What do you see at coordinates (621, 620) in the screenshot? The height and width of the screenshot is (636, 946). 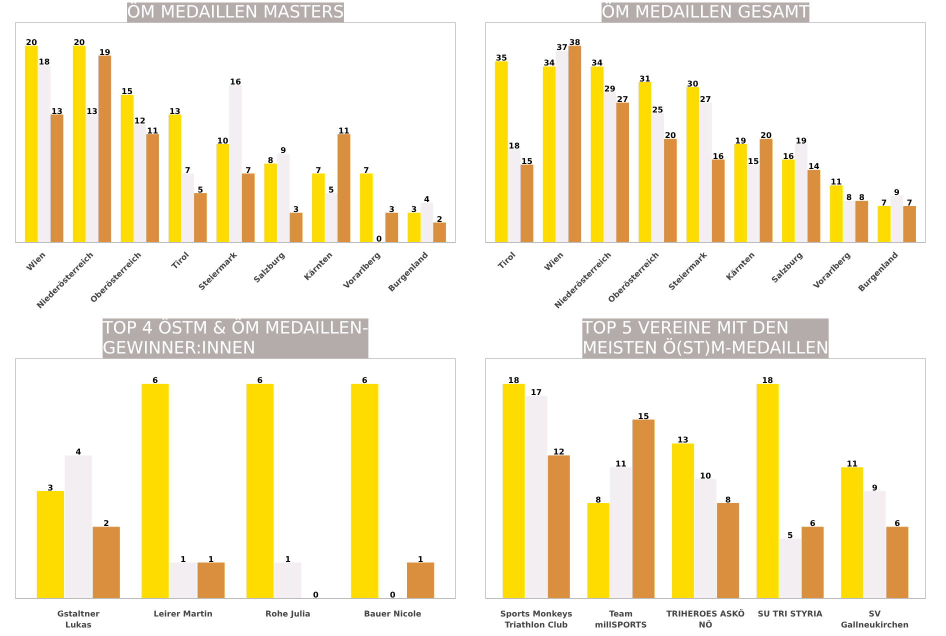 I see `x-tick-label: Team millSPORTS` at bounding box center [621, 620].